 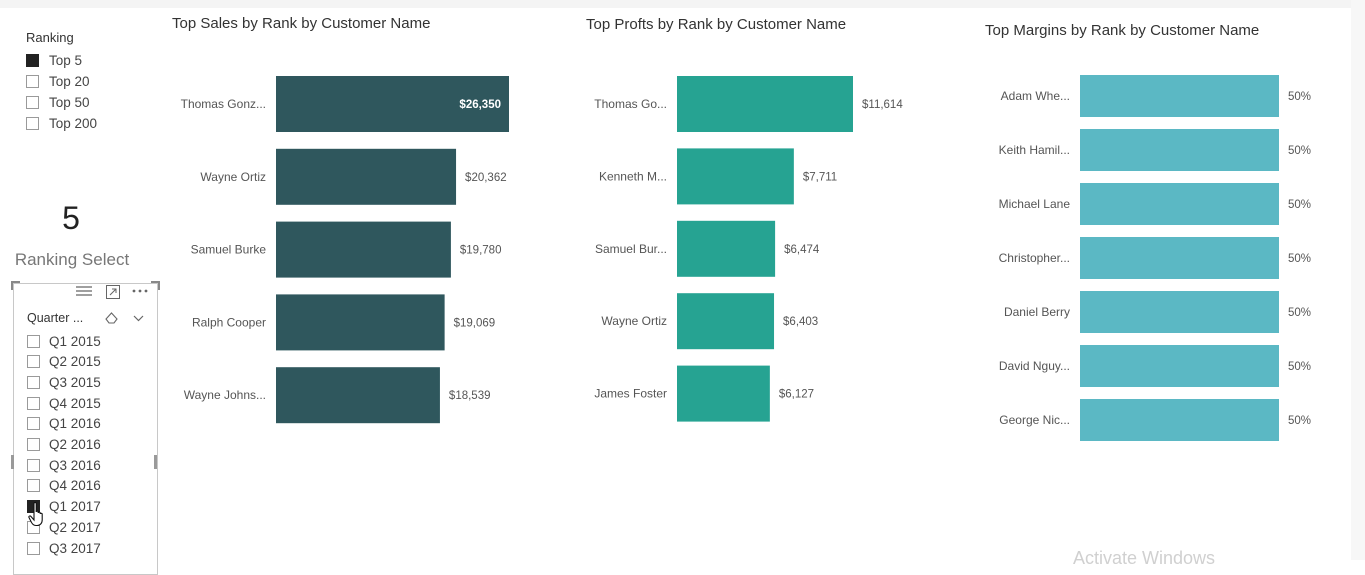 What do you see at coordinates (32, 60) in the screenshot?
I see `checkbox-checked` at bounding box center [32, 60].